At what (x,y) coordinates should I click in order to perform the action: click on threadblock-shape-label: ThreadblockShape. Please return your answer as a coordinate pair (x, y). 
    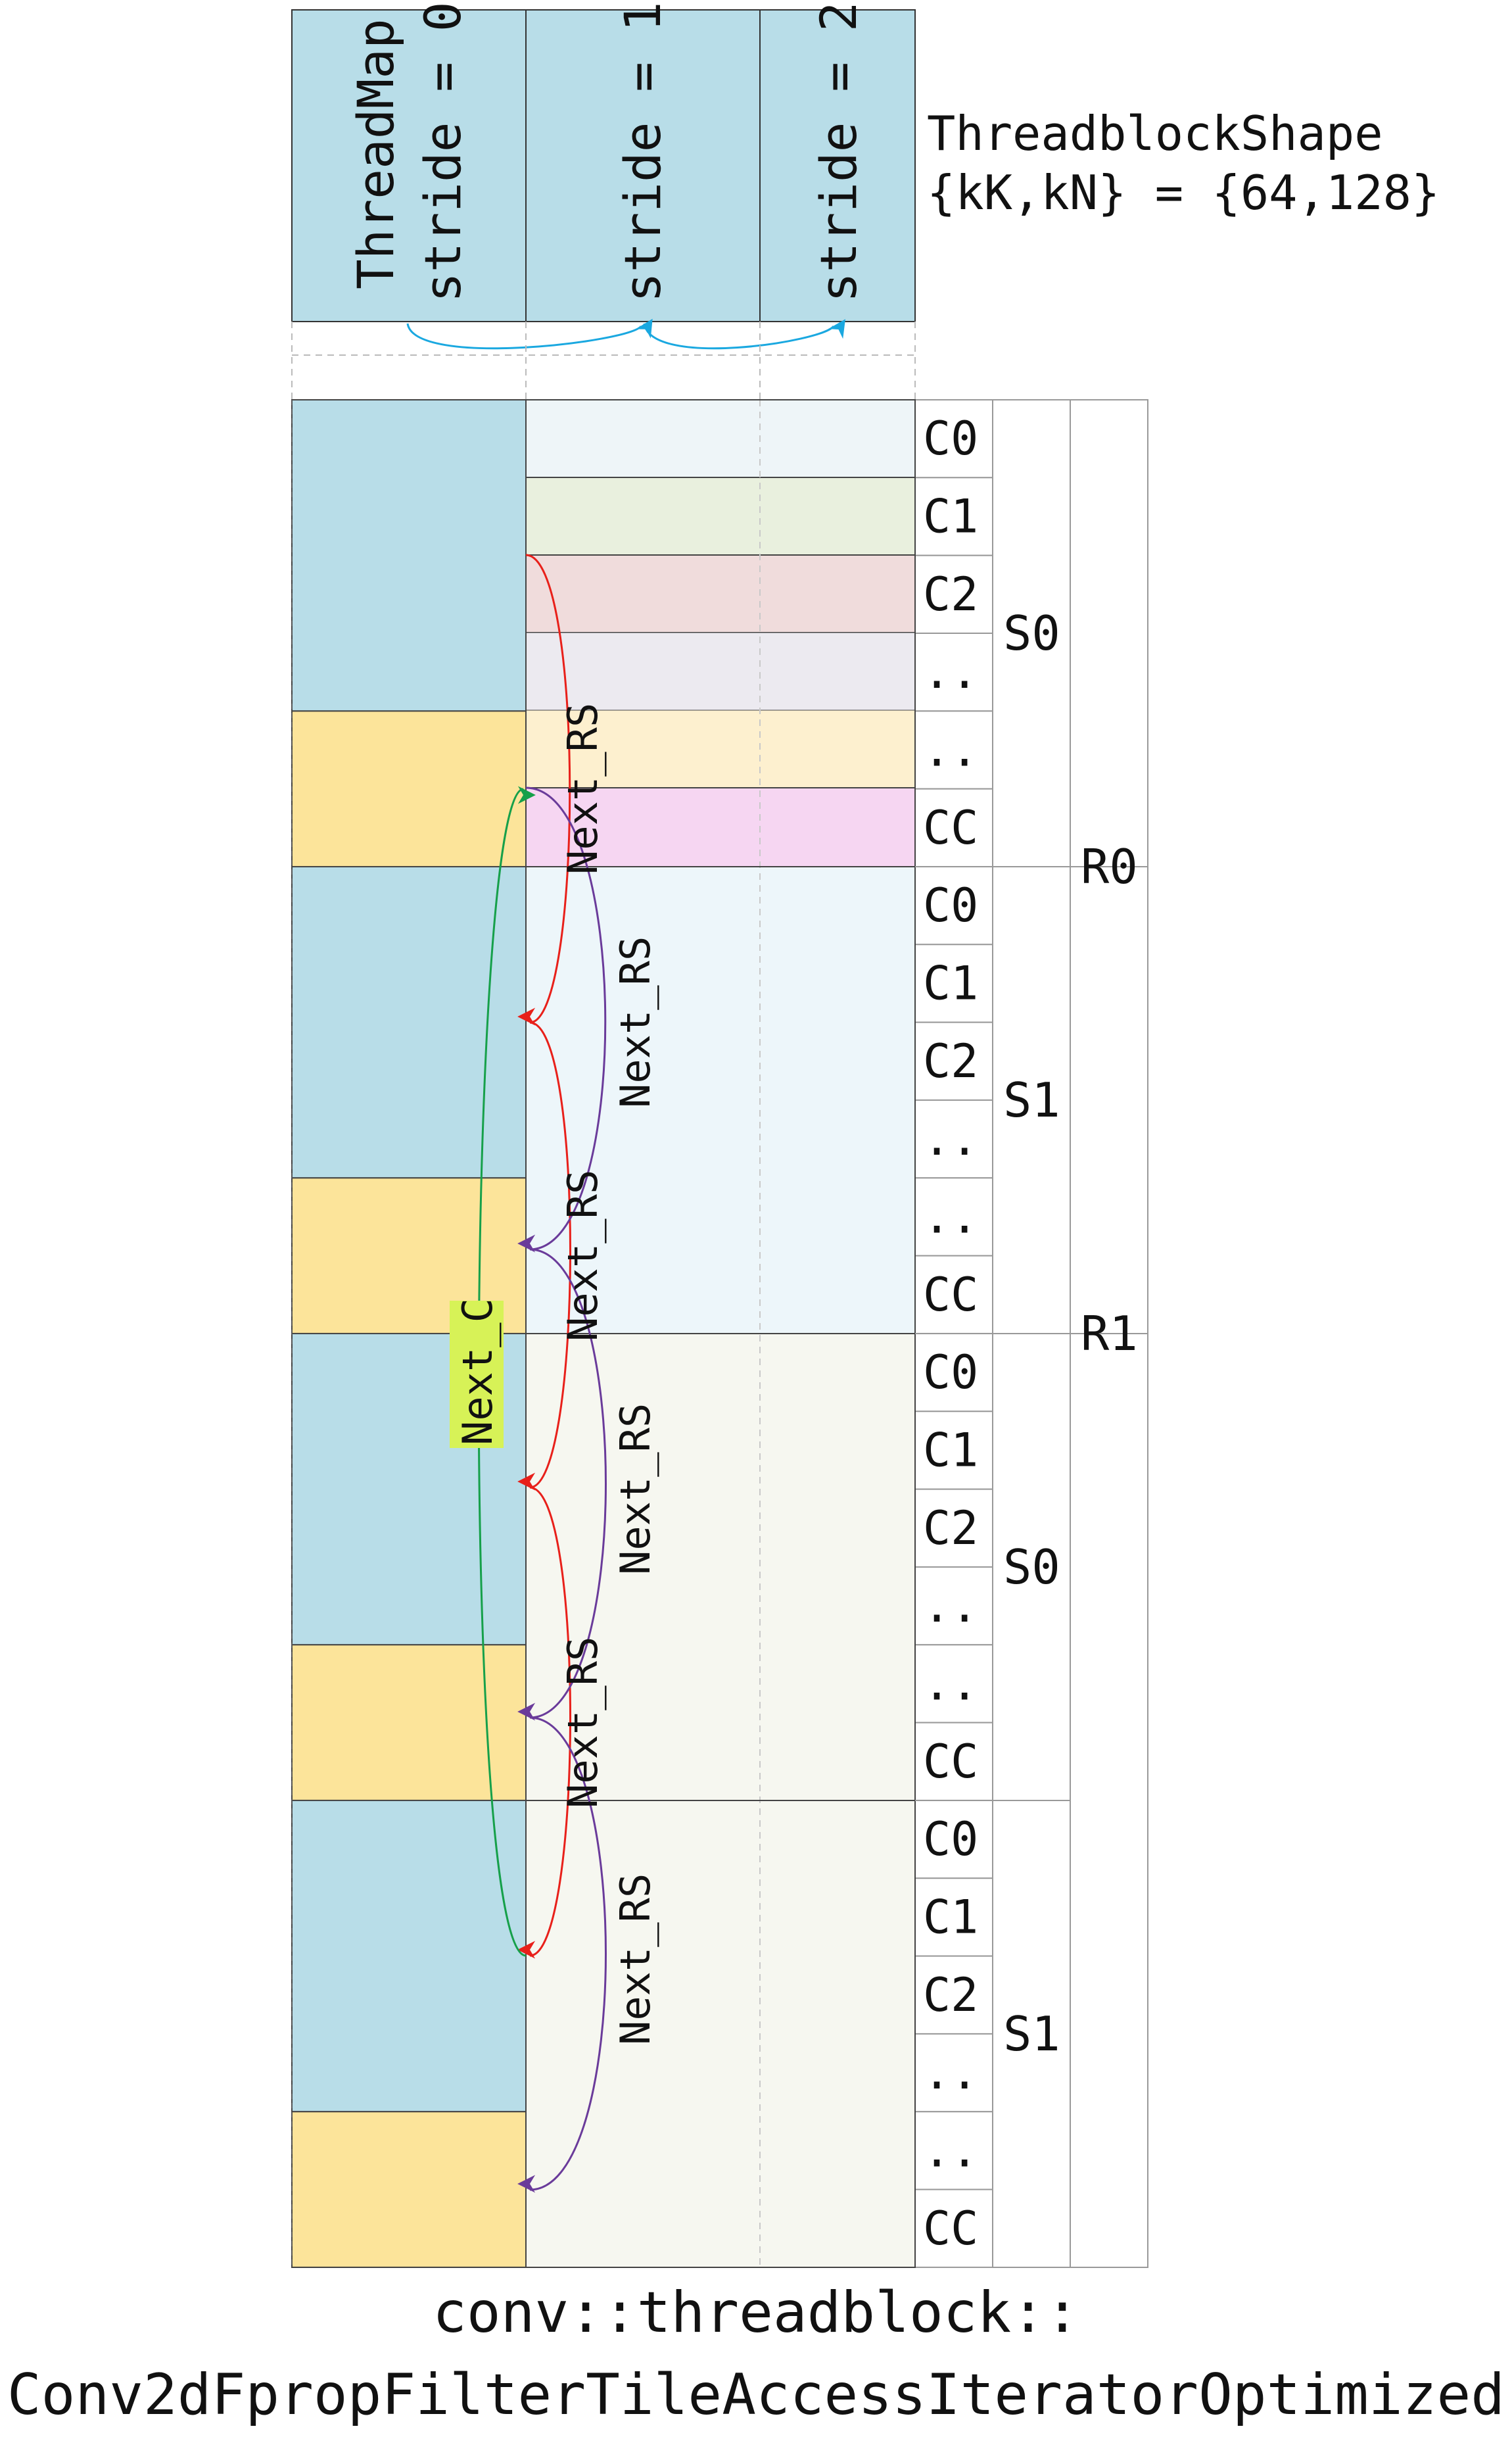
    Looking at the image, I should click on (1155, 133).